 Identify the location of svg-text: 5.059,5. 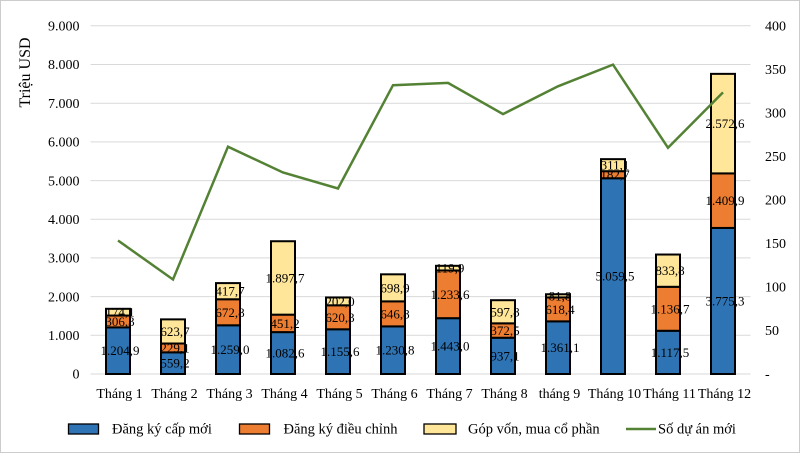
(615, 276).